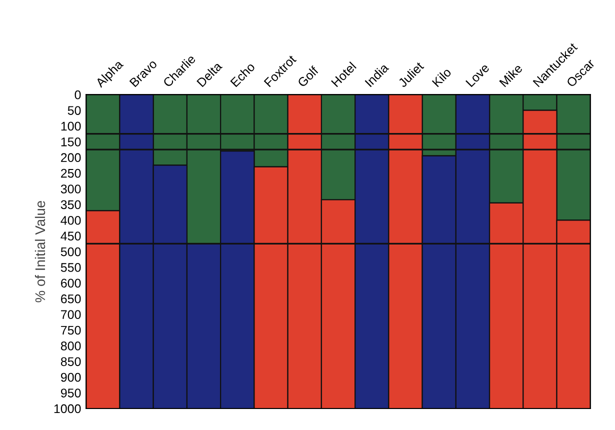 The width and height of the screenshot is (615, 430). I want to click on y-tick-label: 150, so click(71, 141).